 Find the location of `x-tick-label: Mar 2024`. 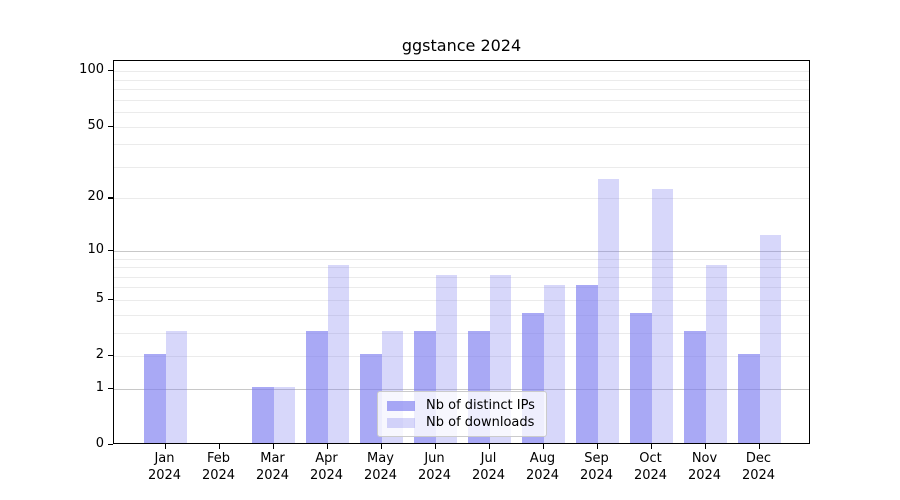

x-tick-label: Mar 2024 is located at coordinates (272, 467).